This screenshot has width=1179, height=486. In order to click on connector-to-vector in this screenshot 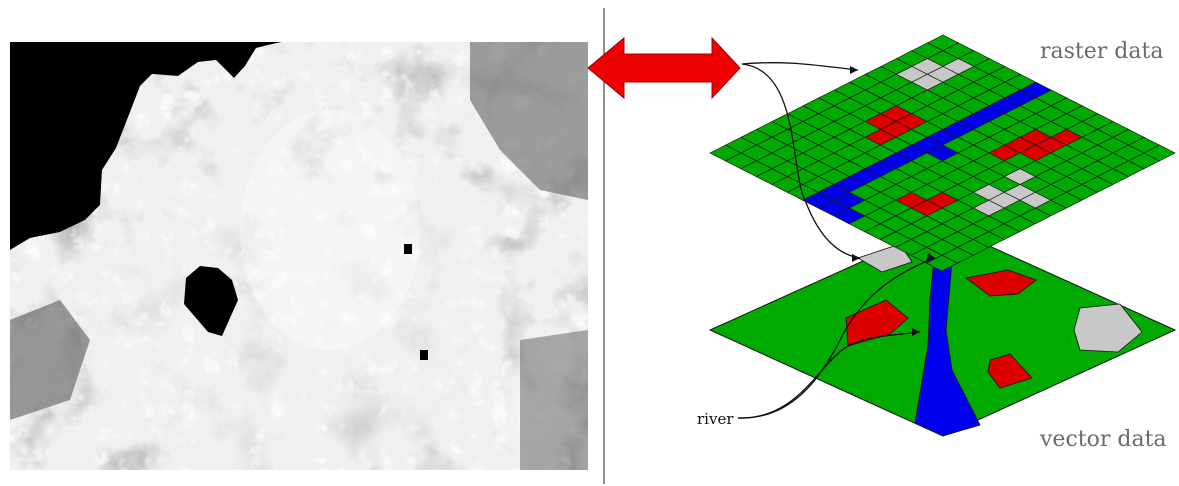, I will do `click(801, 161)`.